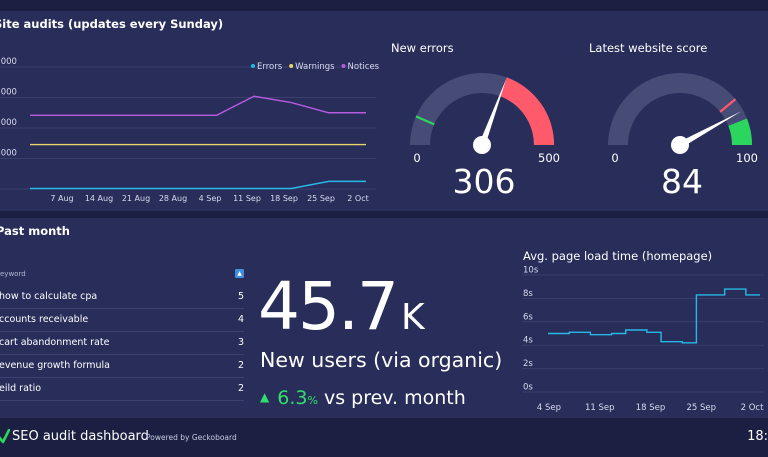 The width and height of the screenshot is (768, 457). I want to click on load-y-tick-label: 10s, so click(531, 271).